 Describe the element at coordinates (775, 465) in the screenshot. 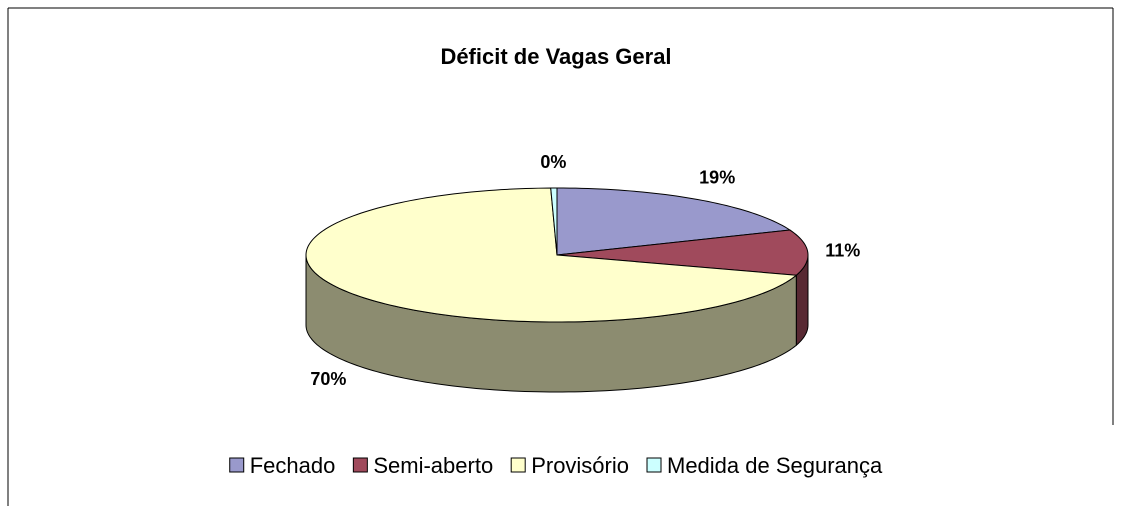

I see `legend-label: Medida de Segurança` at that location.